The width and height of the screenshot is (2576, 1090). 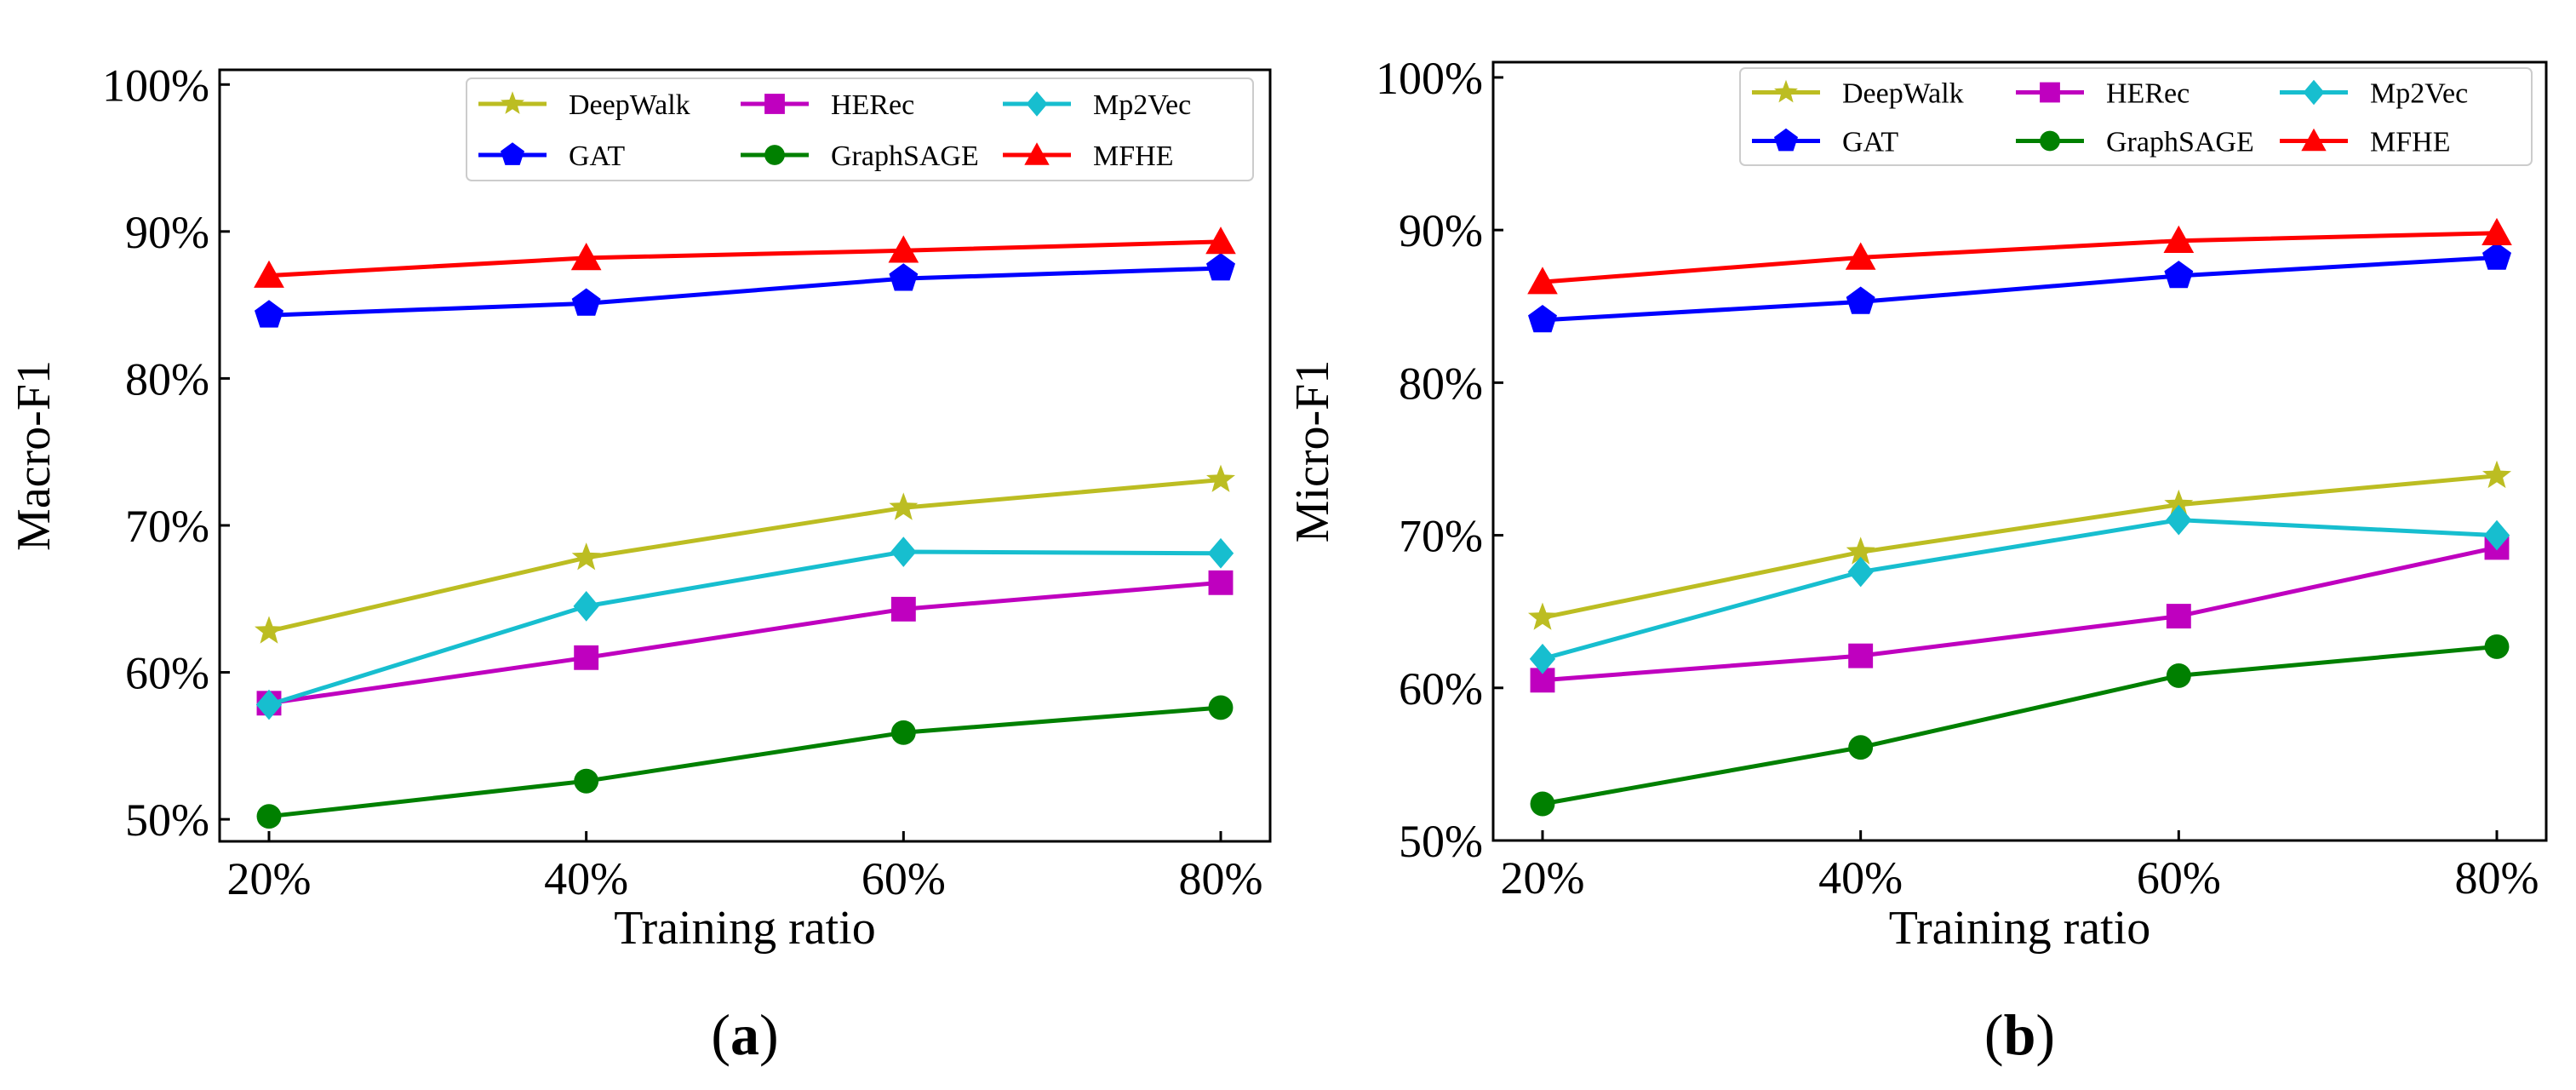 What do you see at coordinates (2314, 140) in the screenshot?
I see `legend-marker-mfhe-b` at bounding box center [2314, 140].